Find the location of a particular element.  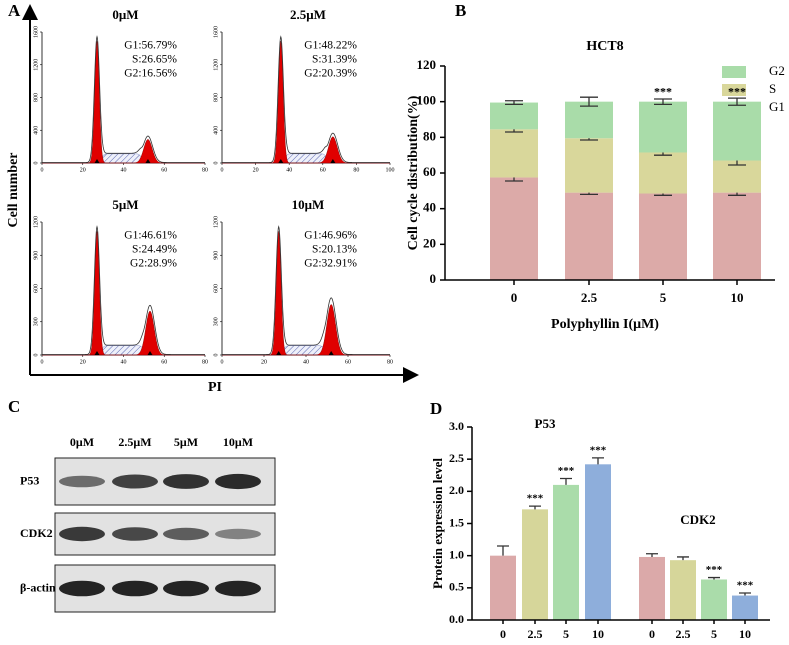

legend-swatch is located at coordinates (734, 72).